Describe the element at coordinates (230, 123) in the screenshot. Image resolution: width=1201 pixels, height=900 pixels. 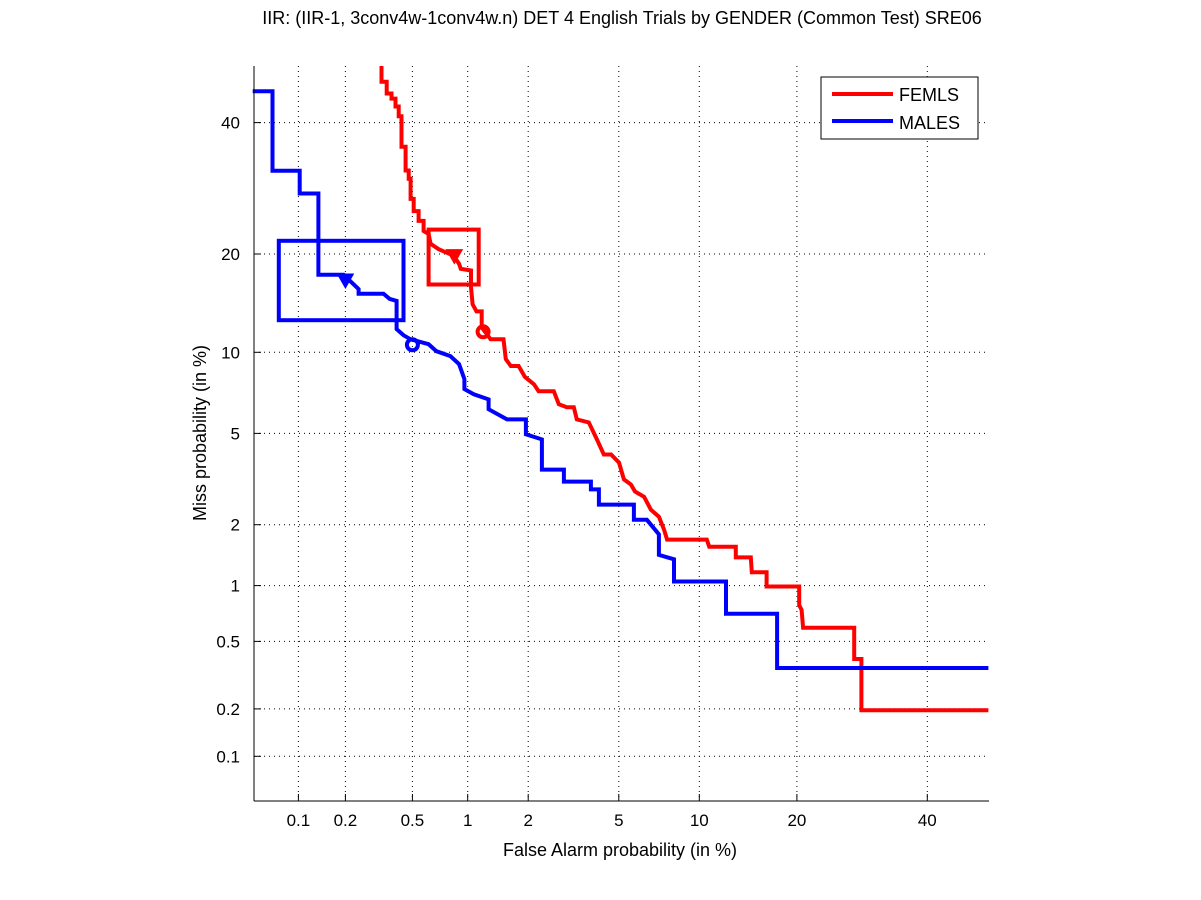
I see `y-tick-label: 40` at that location.